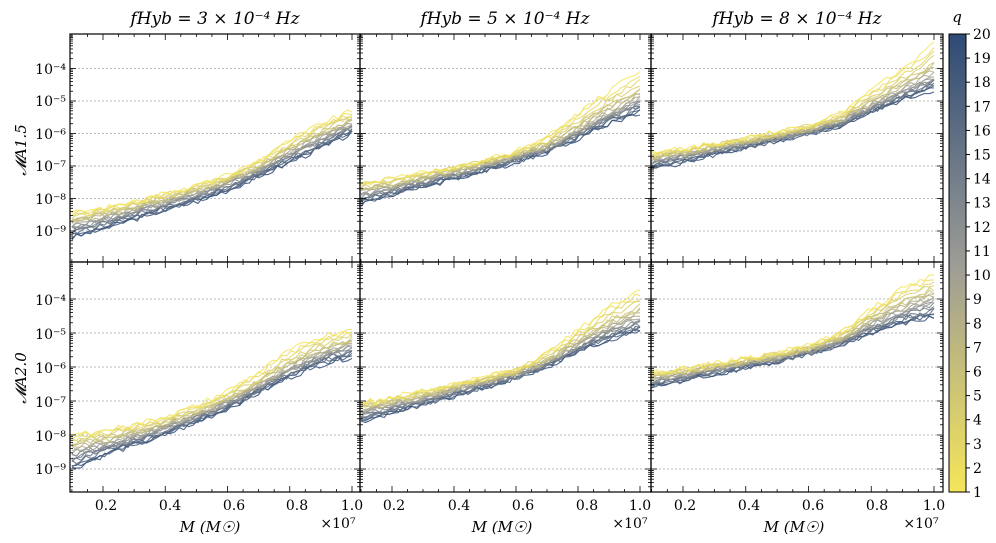  What do you see at coordinates (813, 506) in the screenshot?
I see `x-tick-c3-0.6: 0.6` at bounding box center [813, 506].